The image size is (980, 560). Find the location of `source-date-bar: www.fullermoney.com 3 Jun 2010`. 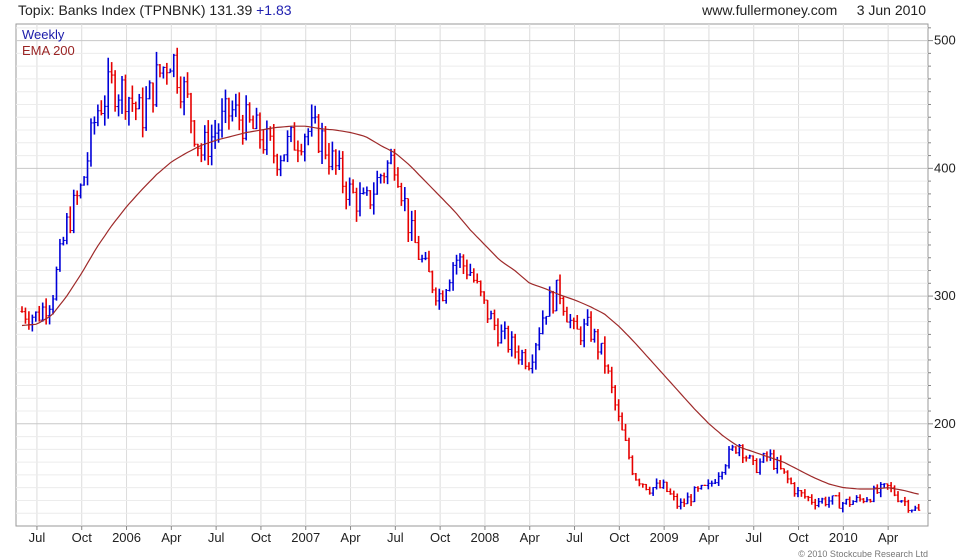

source-date-bar: www.fullermoney.com 3 Jun 2010 is located at coordinates (814, 10).